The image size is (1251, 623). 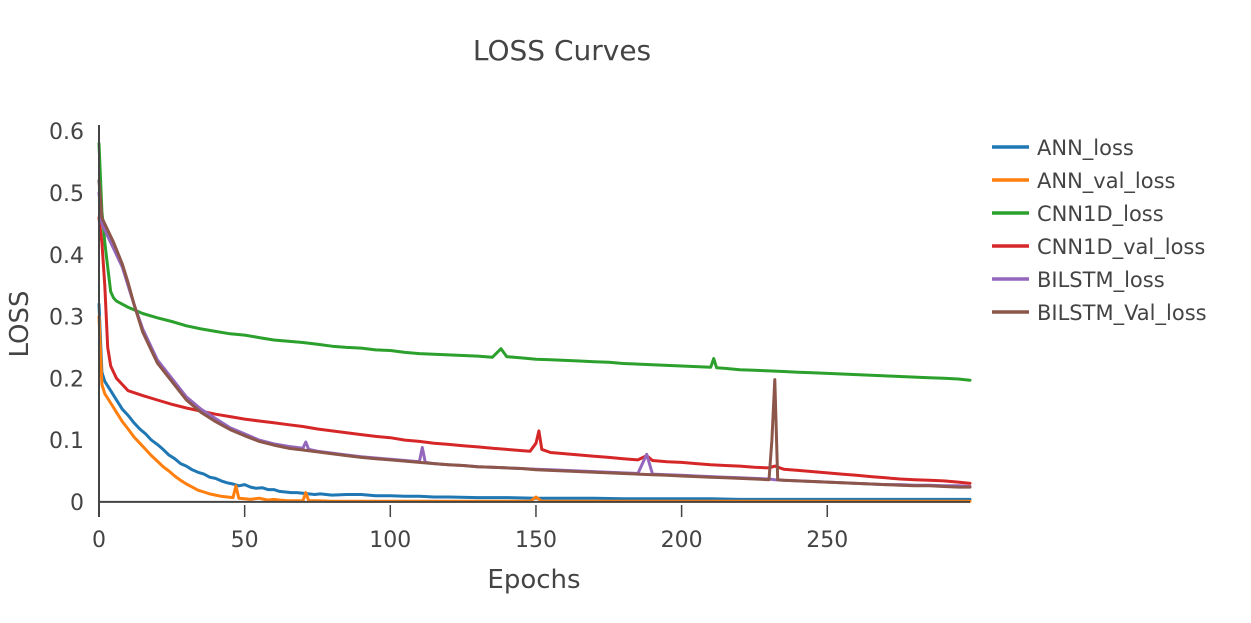 I want to click on x-tick-label: 250, so click(x=827, y=540).